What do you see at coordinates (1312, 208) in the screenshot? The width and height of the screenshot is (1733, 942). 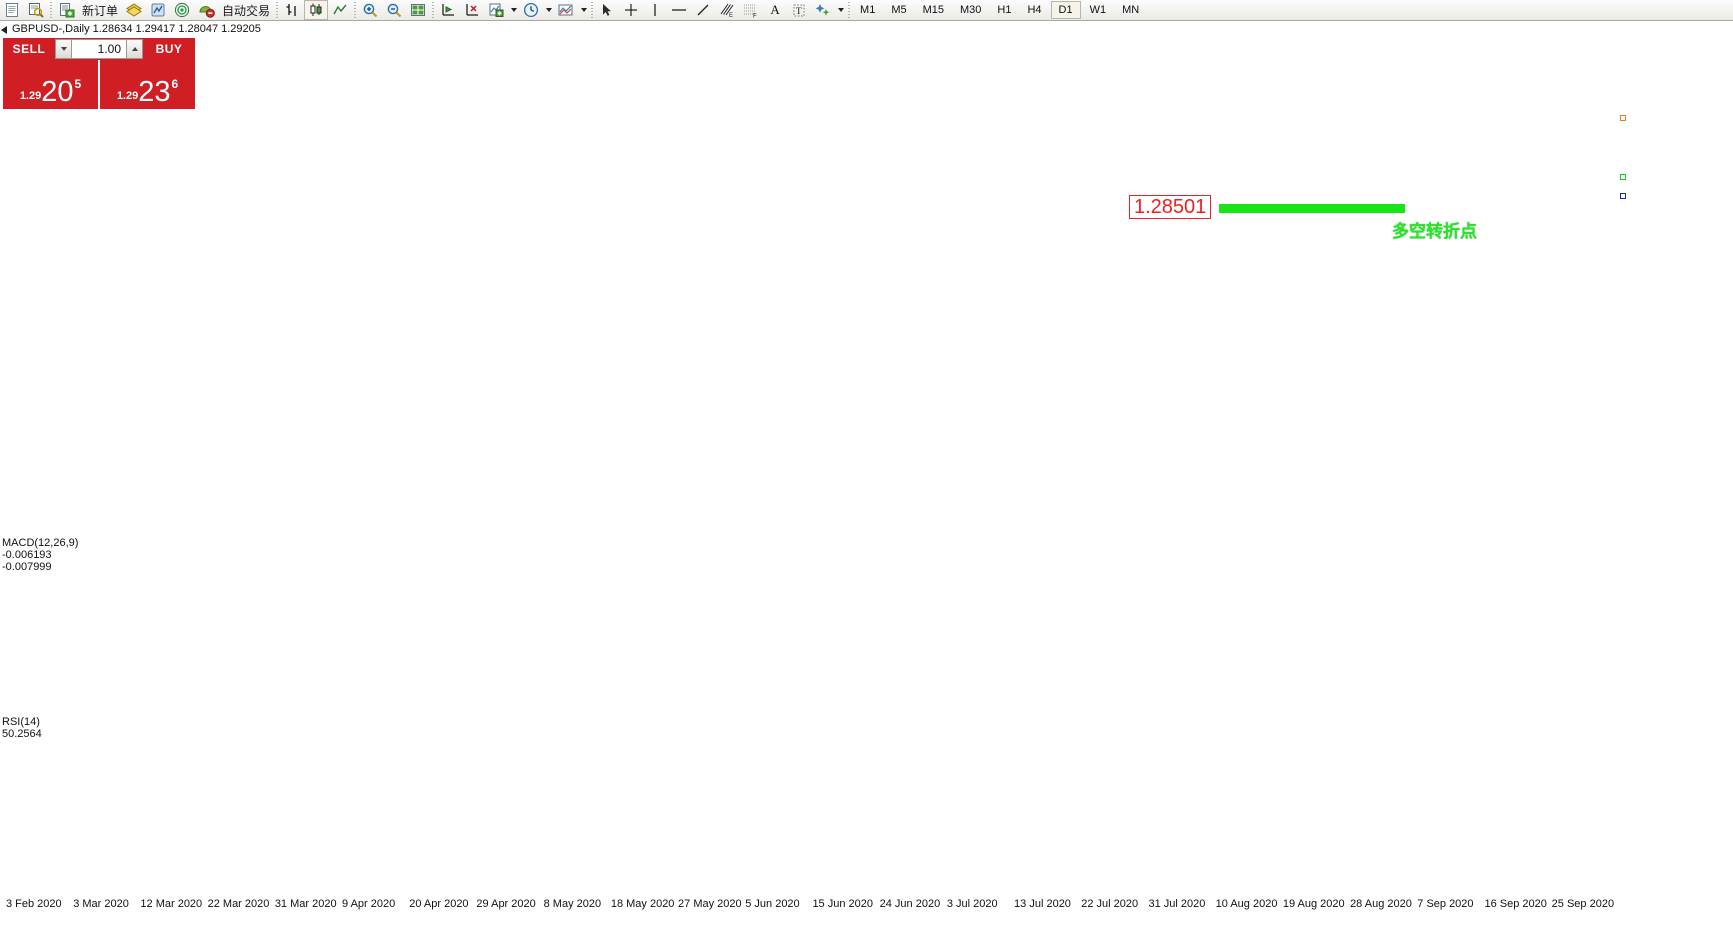 I see `support-zone-highlight` at bounding box center [1312, 208].